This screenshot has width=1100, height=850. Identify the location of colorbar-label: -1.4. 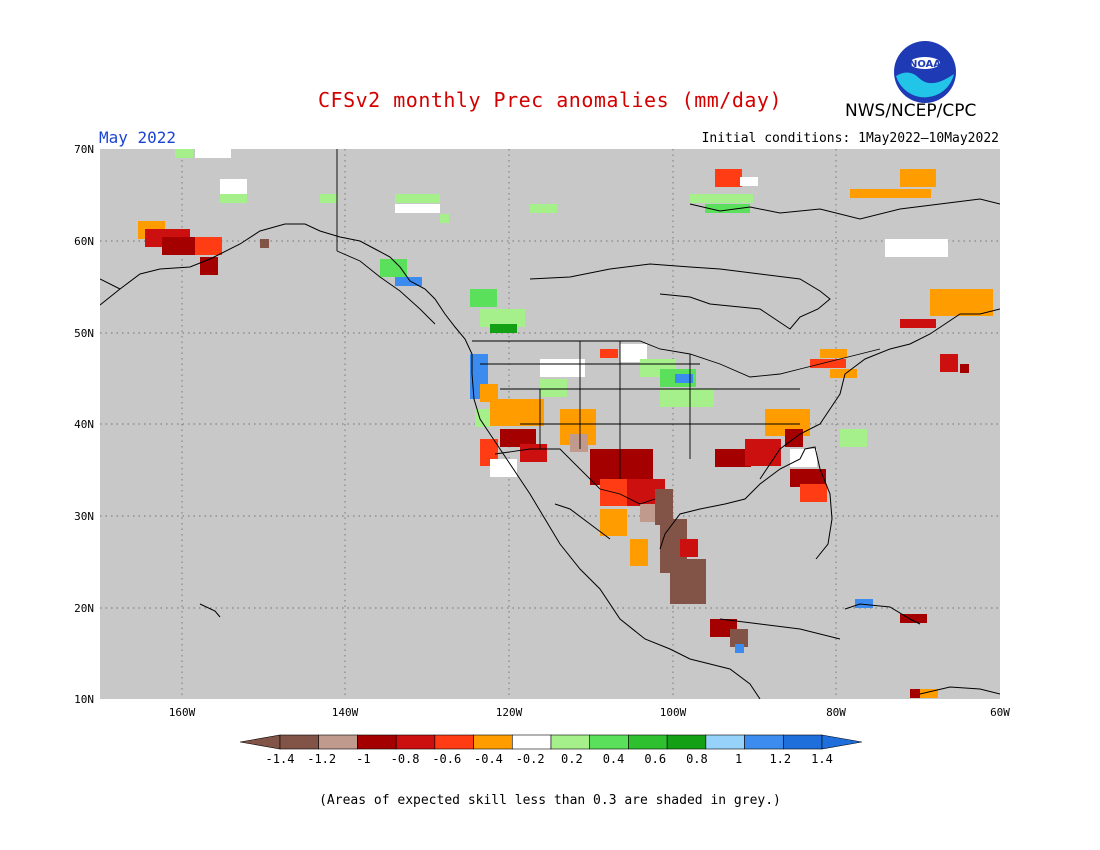
(280, 759).